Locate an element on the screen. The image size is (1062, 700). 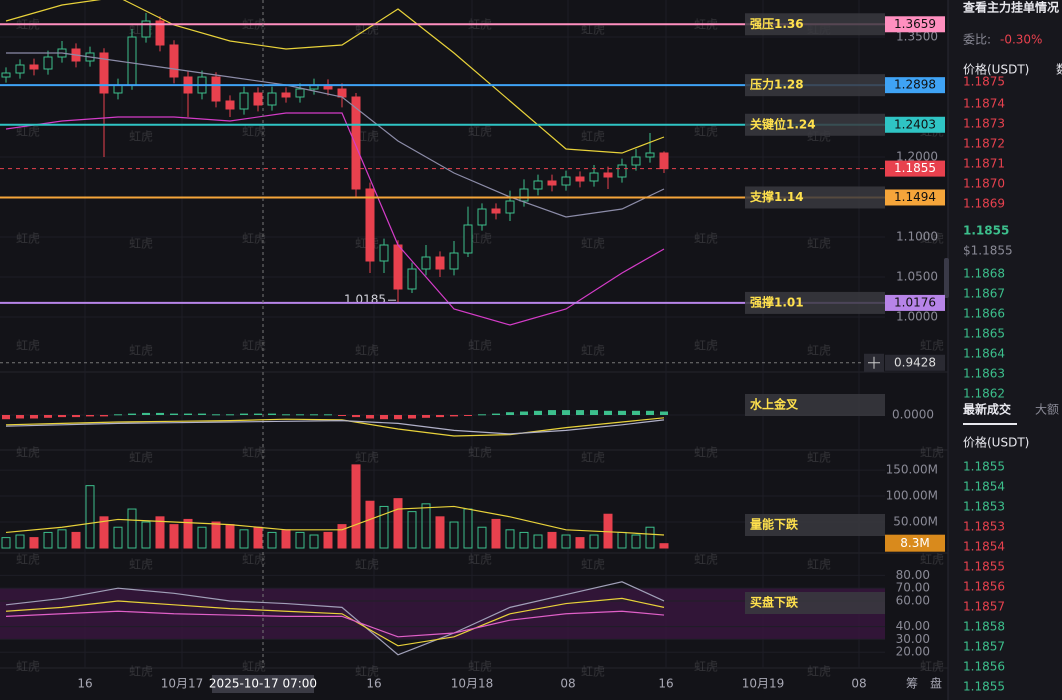
level-label: 关键位1.24 is located at coordinates (783, 123).